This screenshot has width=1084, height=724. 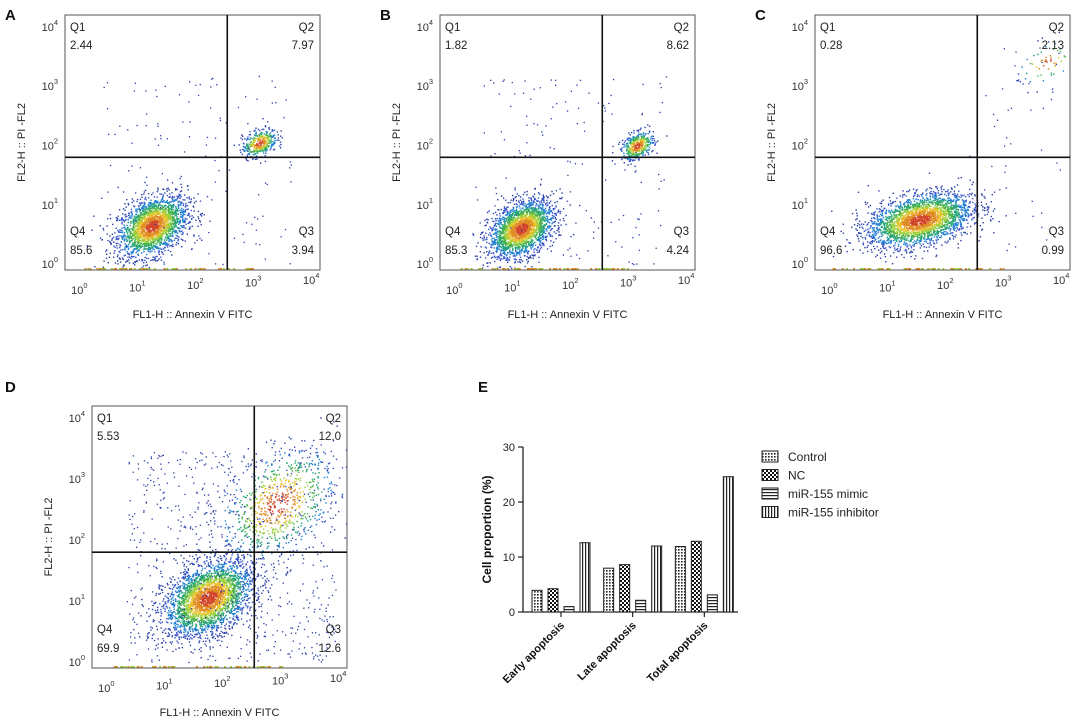 I want to click on y-tick-label: 10, so click(x=509, y=558).